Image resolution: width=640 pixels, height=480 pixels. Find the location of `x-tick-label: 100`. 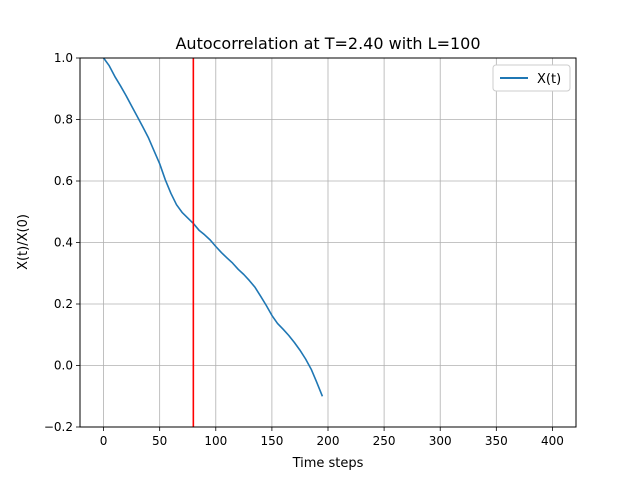

x-tick-label: 100 is located at coordinates (215, 441).